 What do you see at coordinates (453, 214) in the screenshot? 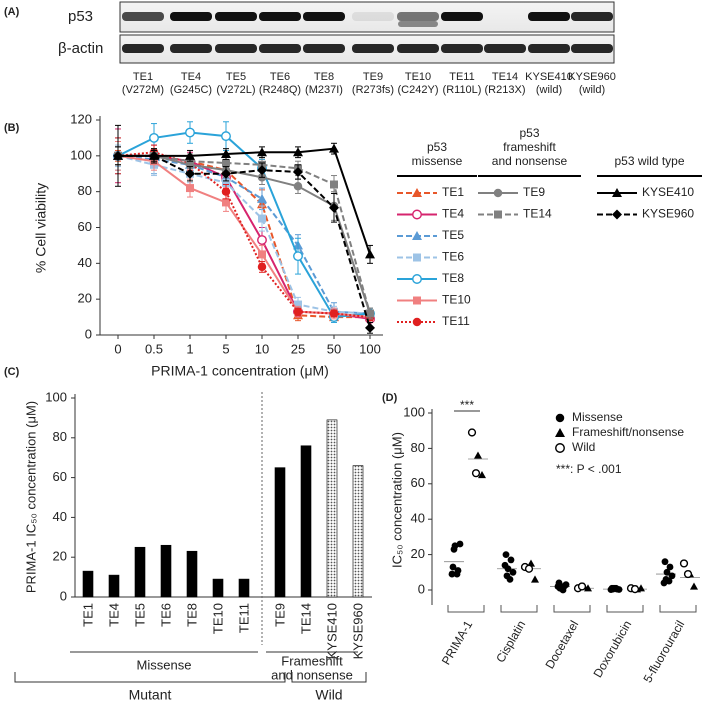
I see `legend-label: TE4` at bounding box center [453, 214].